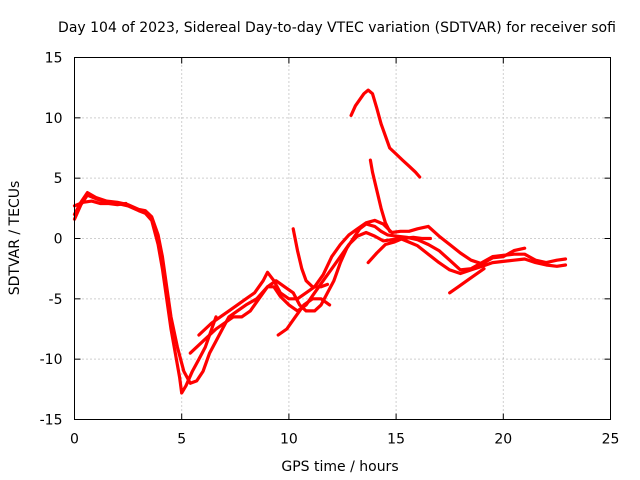 The height and width of the screenshot is (480, 640). What do you see at coordinates (289, 440) in the screenshot?
I see `x-tick-label: 10` at bounding box center [289, 440].